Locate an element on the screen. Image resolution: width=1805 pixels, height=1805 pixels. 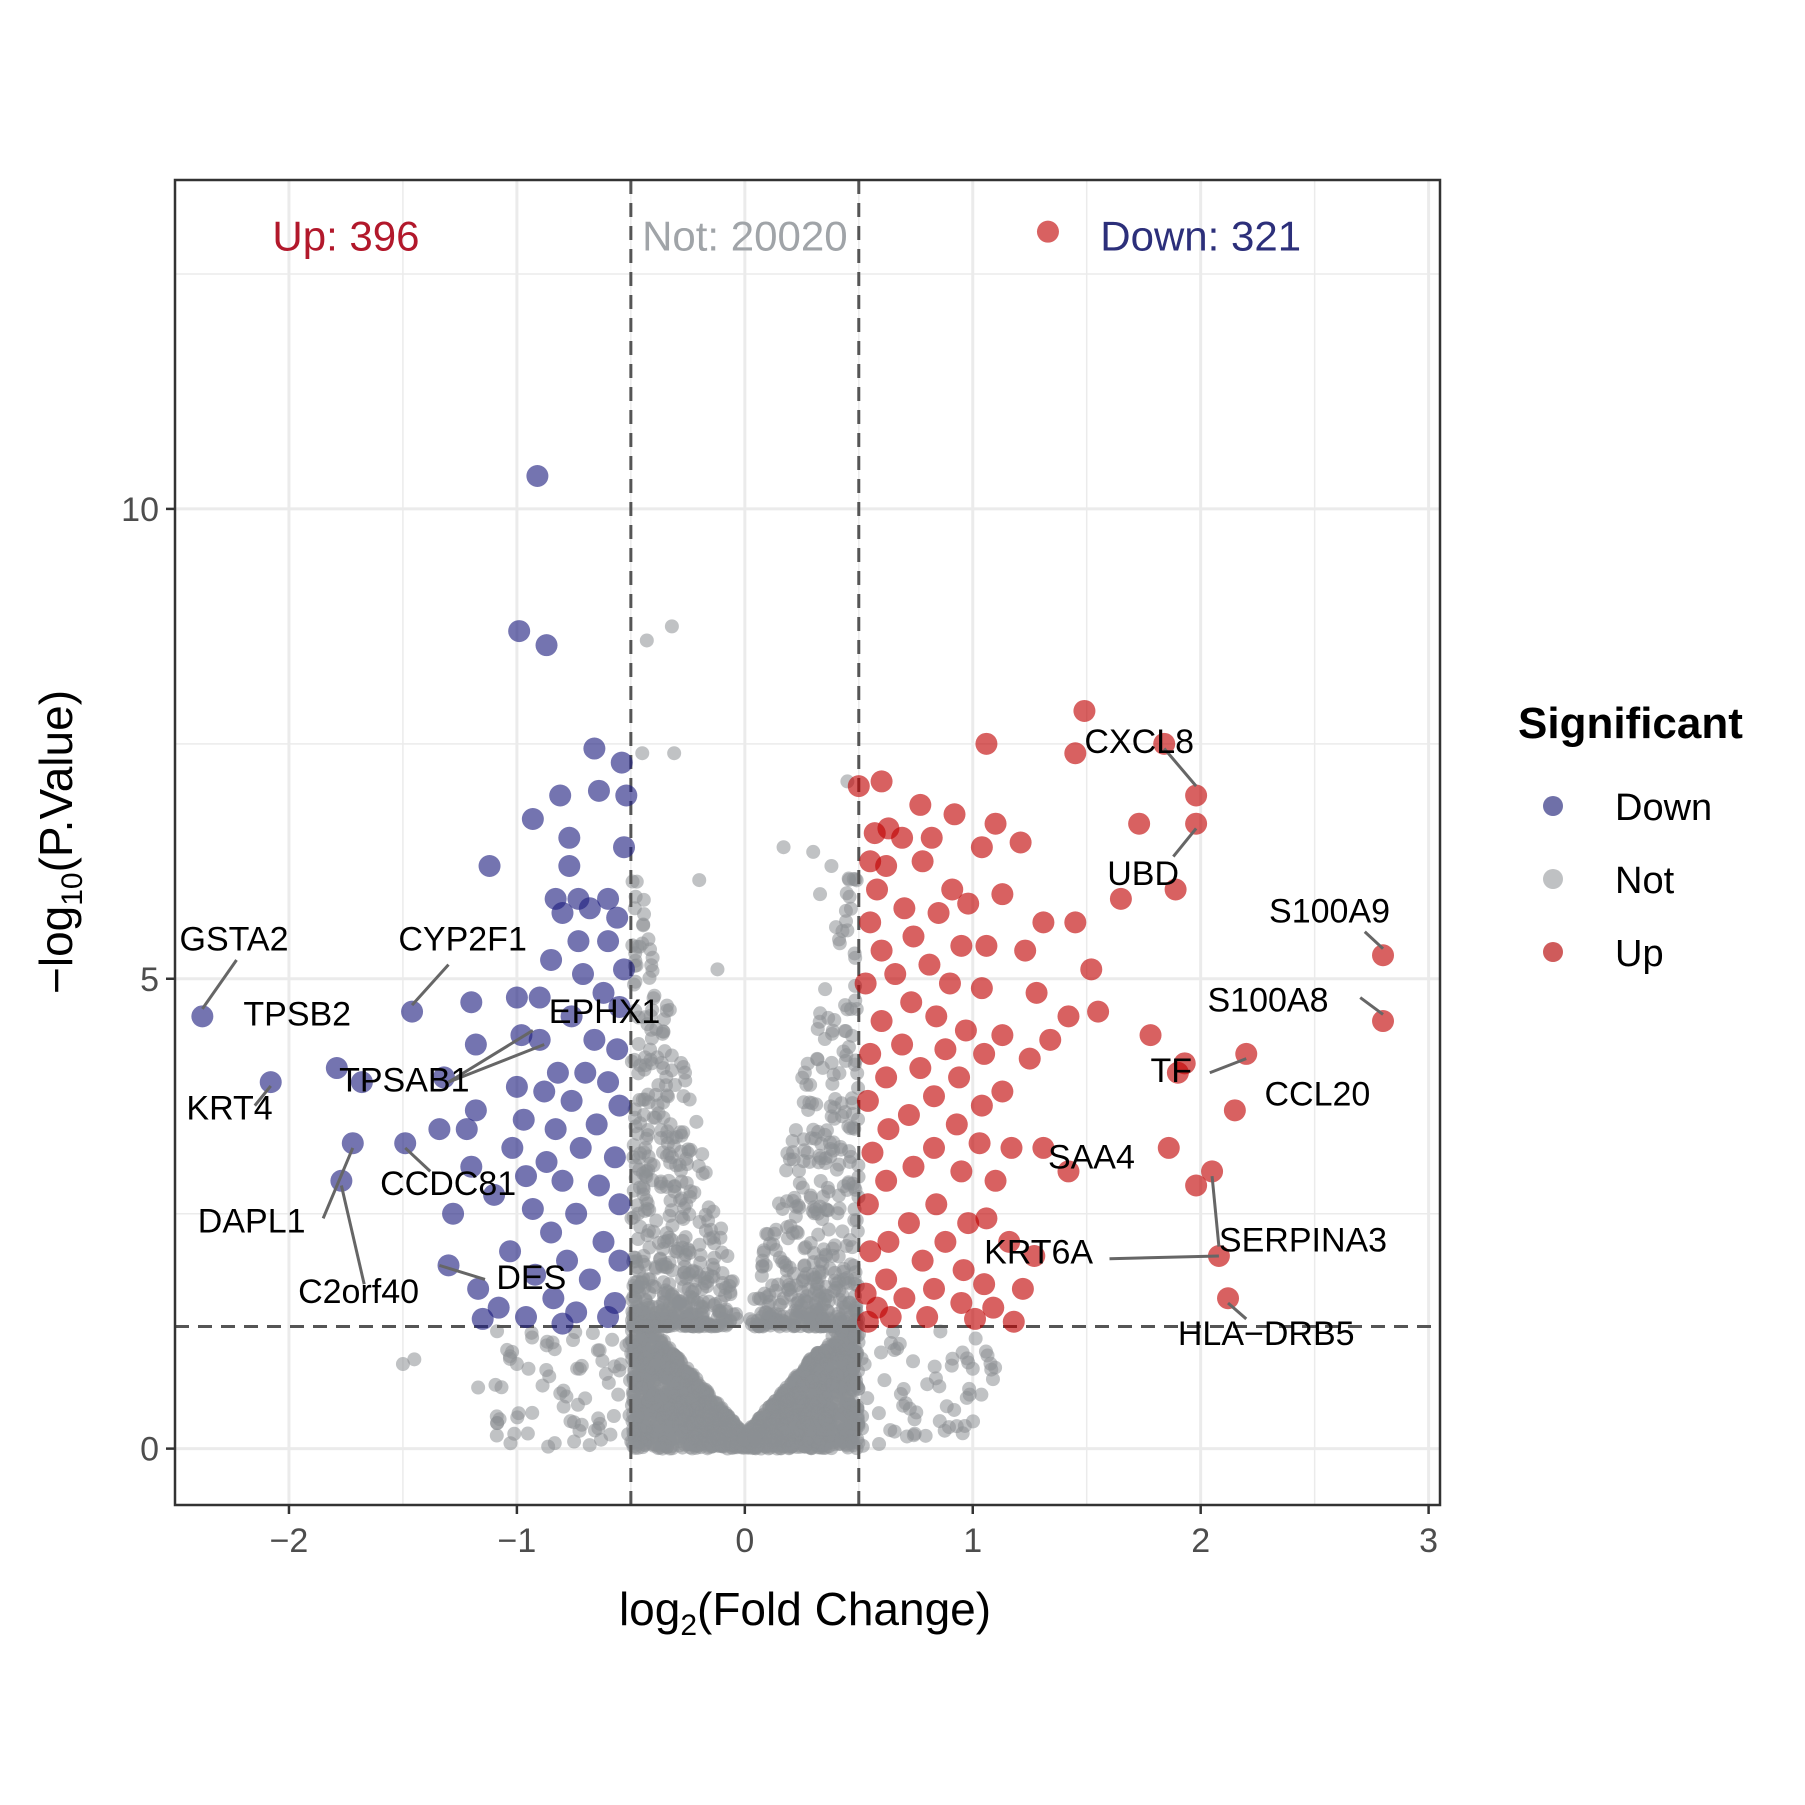
x-axis-title: log2(Fold Change) is located at coordinates (805, 1612).